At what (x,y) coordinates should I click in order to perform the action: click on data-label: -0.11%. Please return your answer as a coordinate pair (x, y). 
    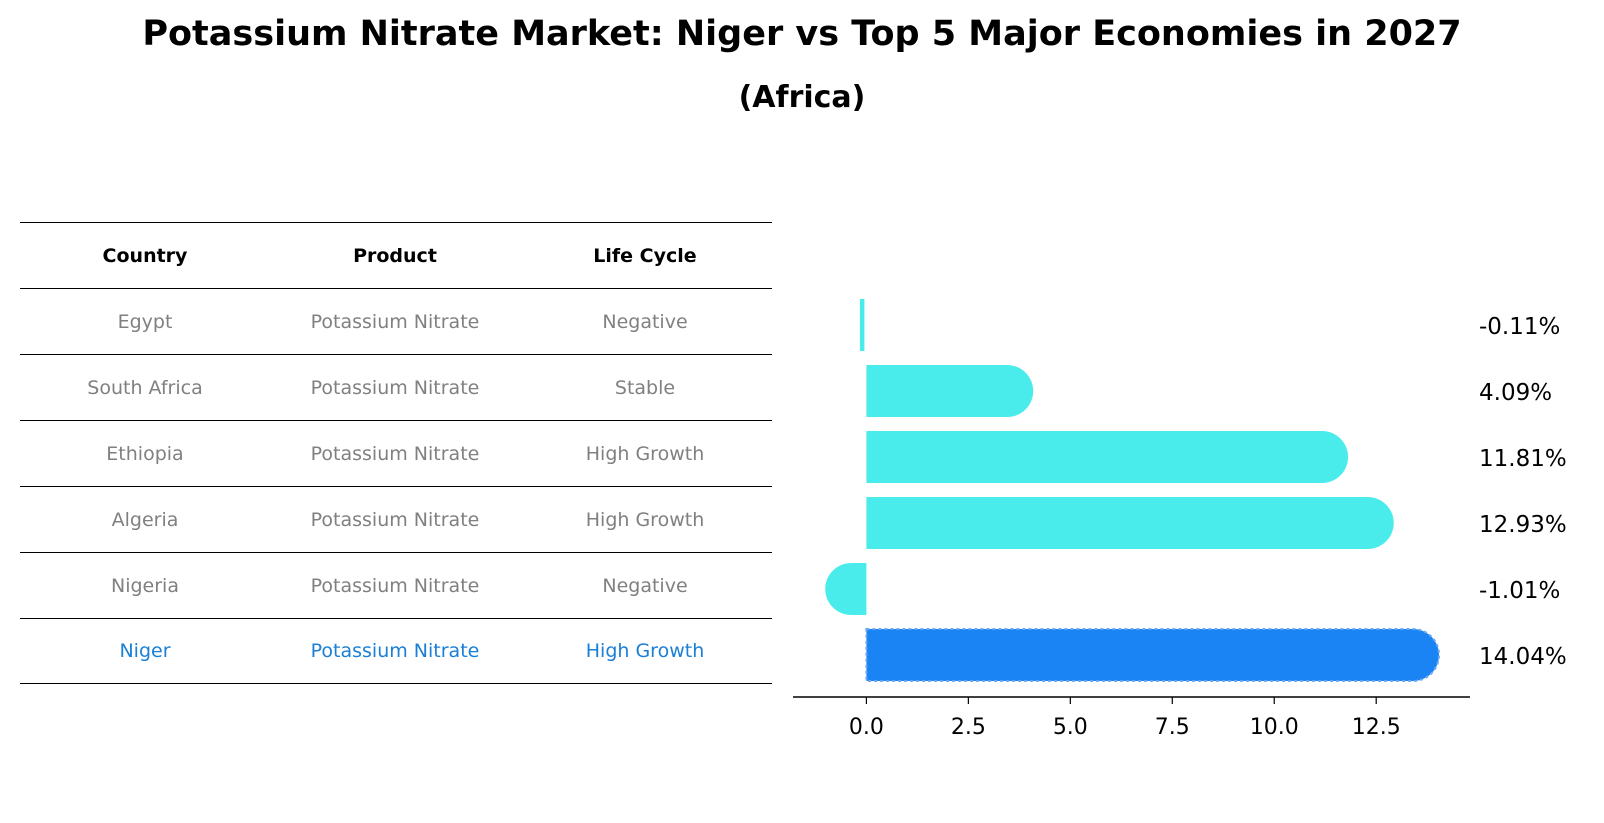
    Looking at the image, I should click on (1519, 327).